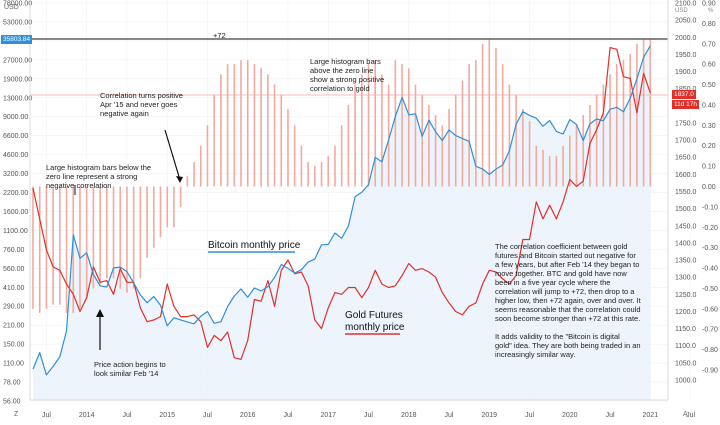 Image resolution: width=720 pixels, height=425 pixels. Describe the element at coordinates (15, 212) in the screenshot. I see `left-tick-label: 1600.00` at that location.